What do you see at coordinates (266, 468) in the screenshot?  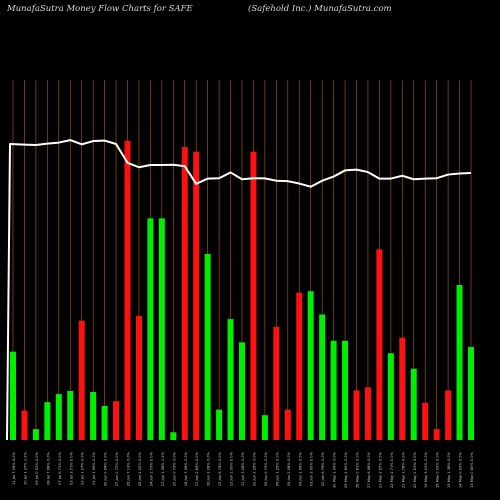 I see `x-tick-label: 09 Jun 0.73% 0.0%` at bounding box center [266, 468].